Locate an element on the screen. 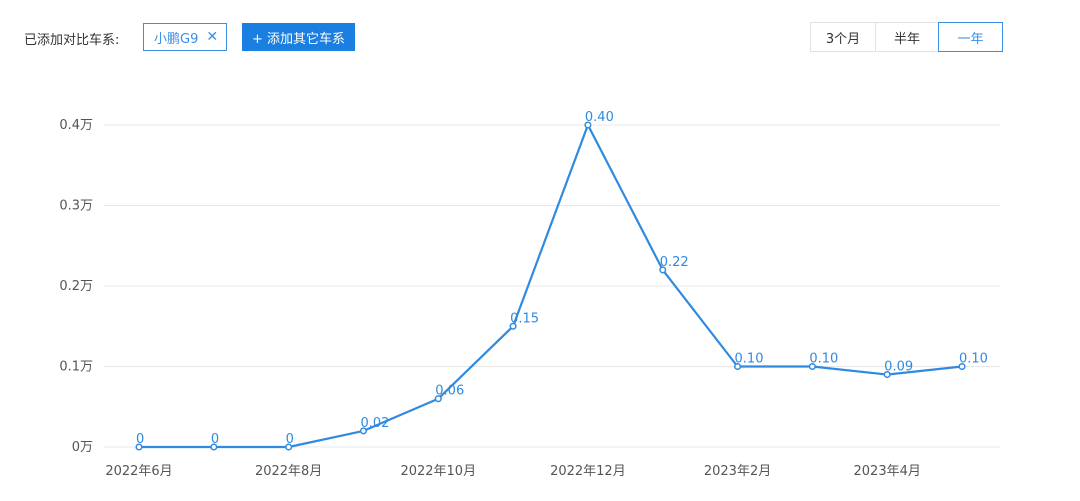  data-label: 0.09 is located at coordinates (898, 367).